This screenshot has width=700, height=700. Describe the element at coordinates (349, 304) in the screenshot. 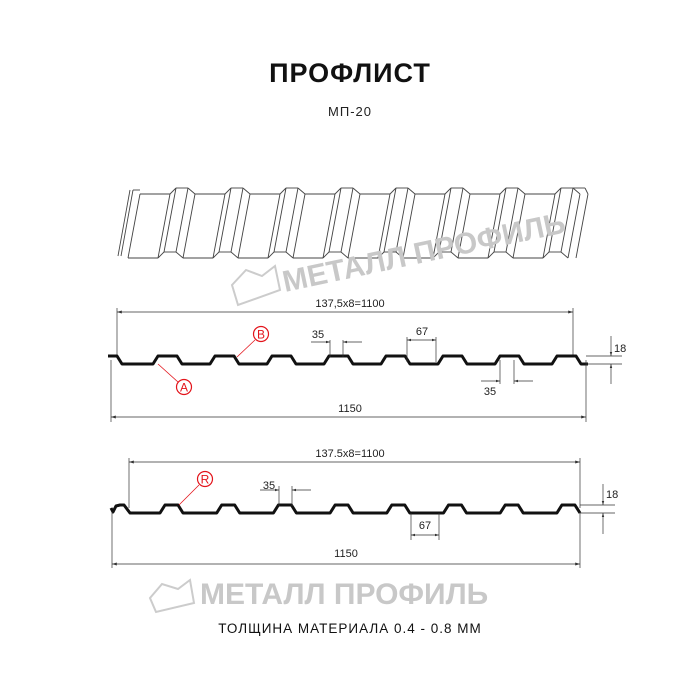

I see `pitch-label: 137,5x8=1100` at that location.